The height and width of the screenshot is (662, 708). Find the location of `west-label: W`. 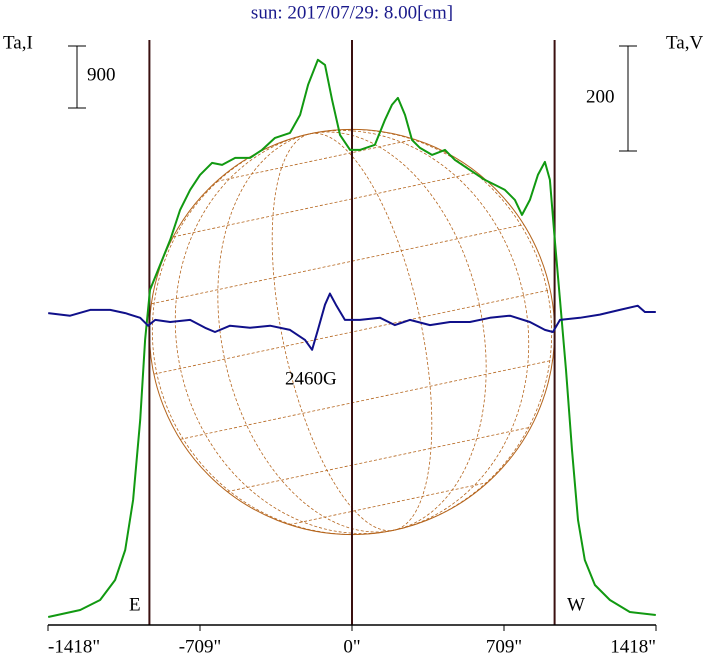

west-label: W is located at coordinates (576, 604).